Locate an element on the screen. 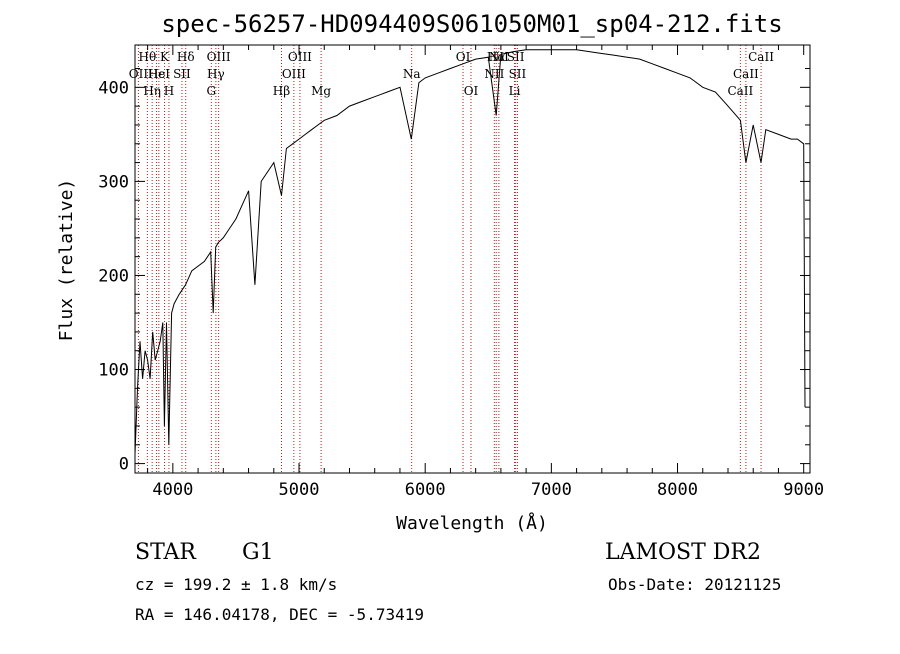 Image resolution: width=900 pixels, height=654 pixels. spectral-line-label: Hη is located at coordinates (152, 91).